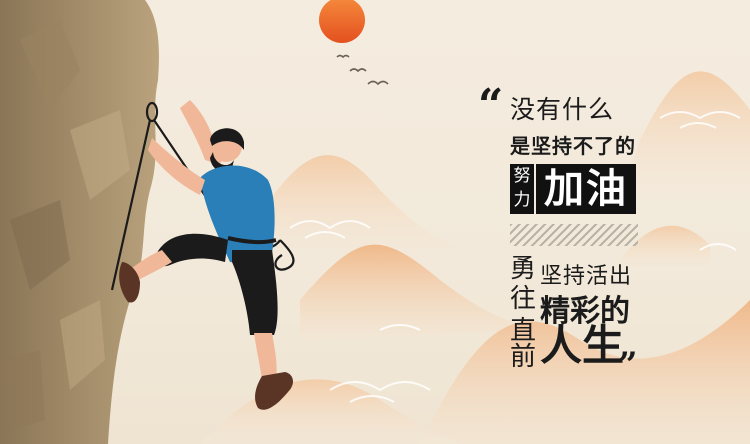 The width and height of the screenshot is (750, 444). Describe the element at coordinates (491, 105) in the screenshot. I see `open-quote-mark: “` at that location.